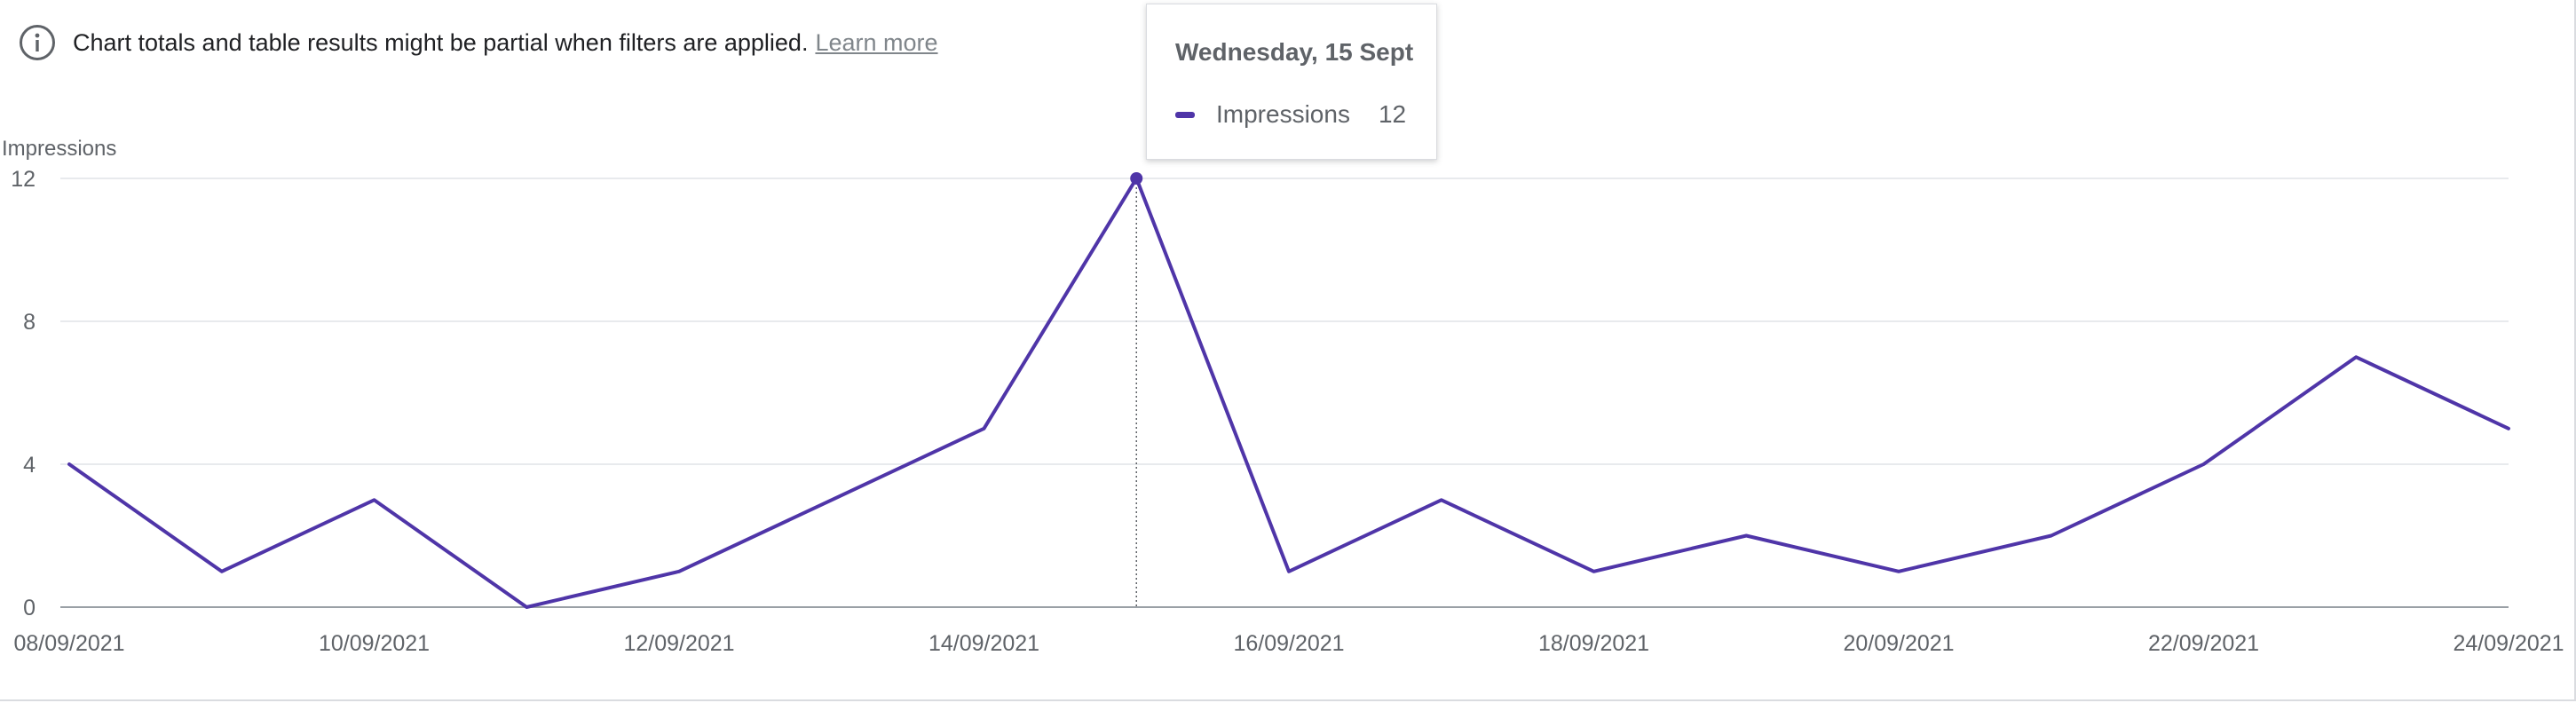 The image size is (2576, 703). I want to click on y-tick-label: 8, so click(29, 322).